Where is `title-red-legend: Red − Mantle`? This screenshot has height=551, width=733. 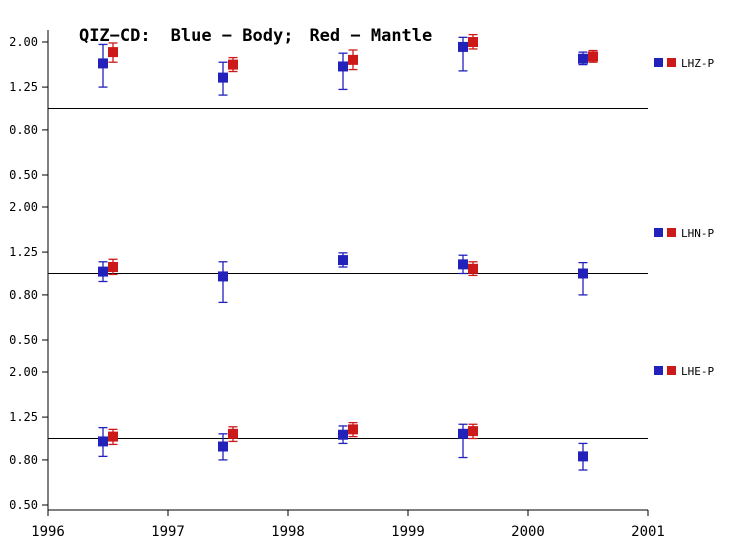 title-red-legend: Red − Mantle is located at coordinates (371, 36).